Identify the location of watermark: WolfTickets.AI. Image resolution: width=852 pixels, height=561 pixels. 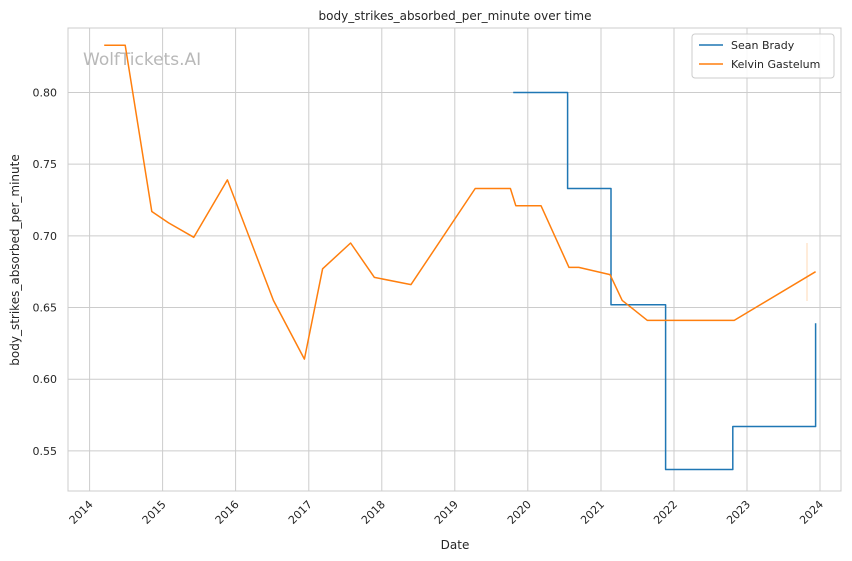
(142, 60).